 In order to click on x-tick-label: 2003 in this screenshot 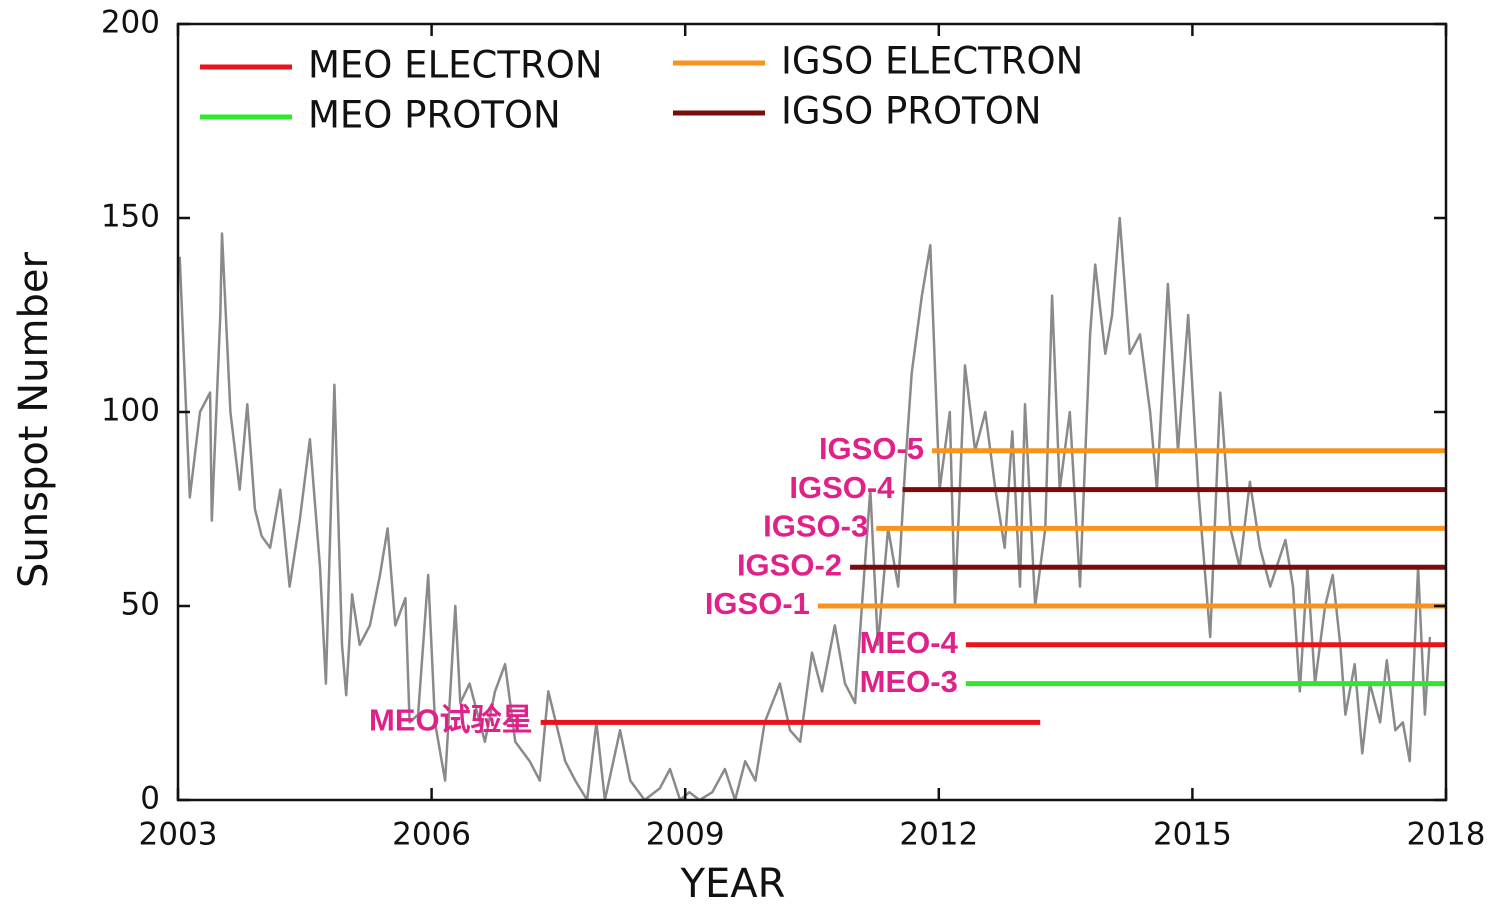, I will do `click(178, 835)`.